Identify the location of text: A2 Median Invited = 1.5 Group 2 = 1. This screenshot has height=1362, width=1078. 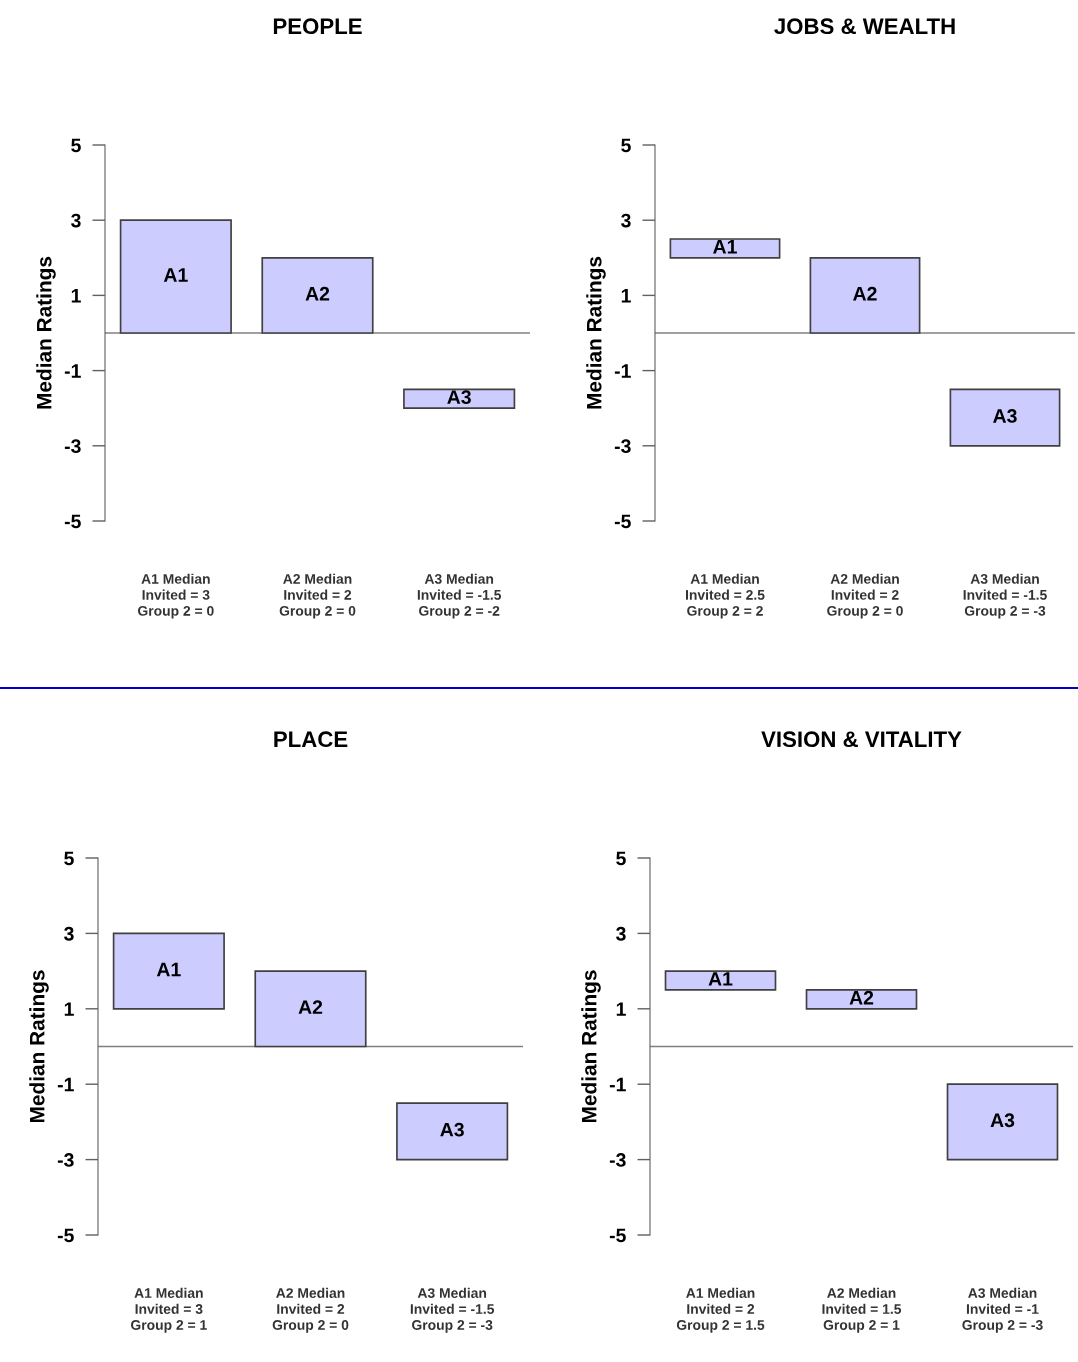
(862, 1310).